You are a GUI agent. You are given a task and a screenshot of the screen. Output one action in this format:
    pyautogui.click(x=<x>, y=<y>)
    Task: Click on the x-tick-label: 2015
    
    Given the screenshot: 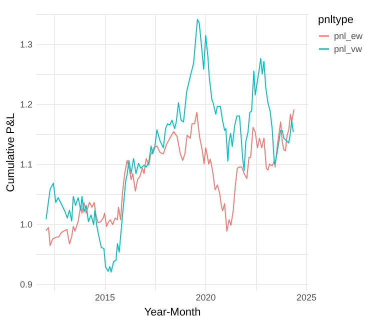 What is the action you would take?
    pyautogui.click(x=105, y=297)
    